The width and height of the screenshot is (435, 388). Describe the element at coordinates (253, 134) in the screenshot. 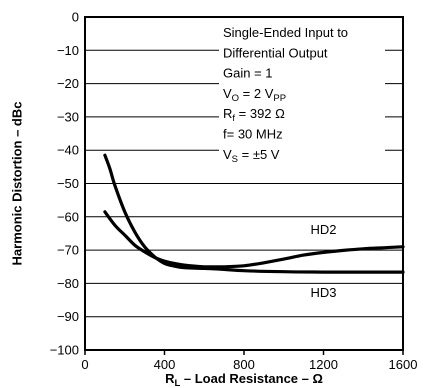

I see `condition-line: f= 30 MHz` at that location.